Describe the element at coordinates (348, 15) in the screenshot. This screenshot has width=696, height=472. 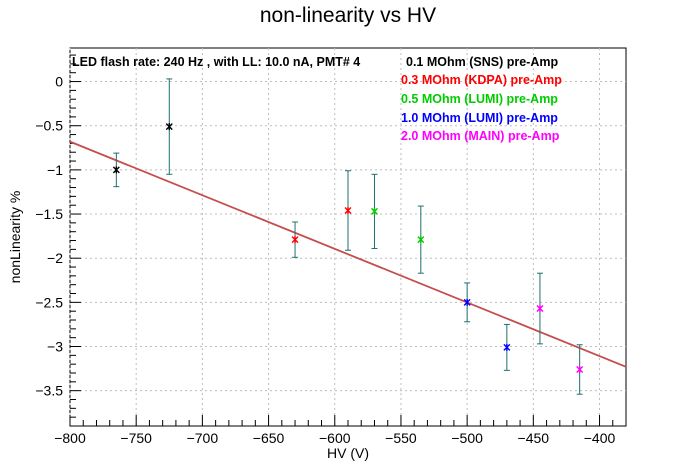
I see `chart-title: non-linearity vs HV` at that location.